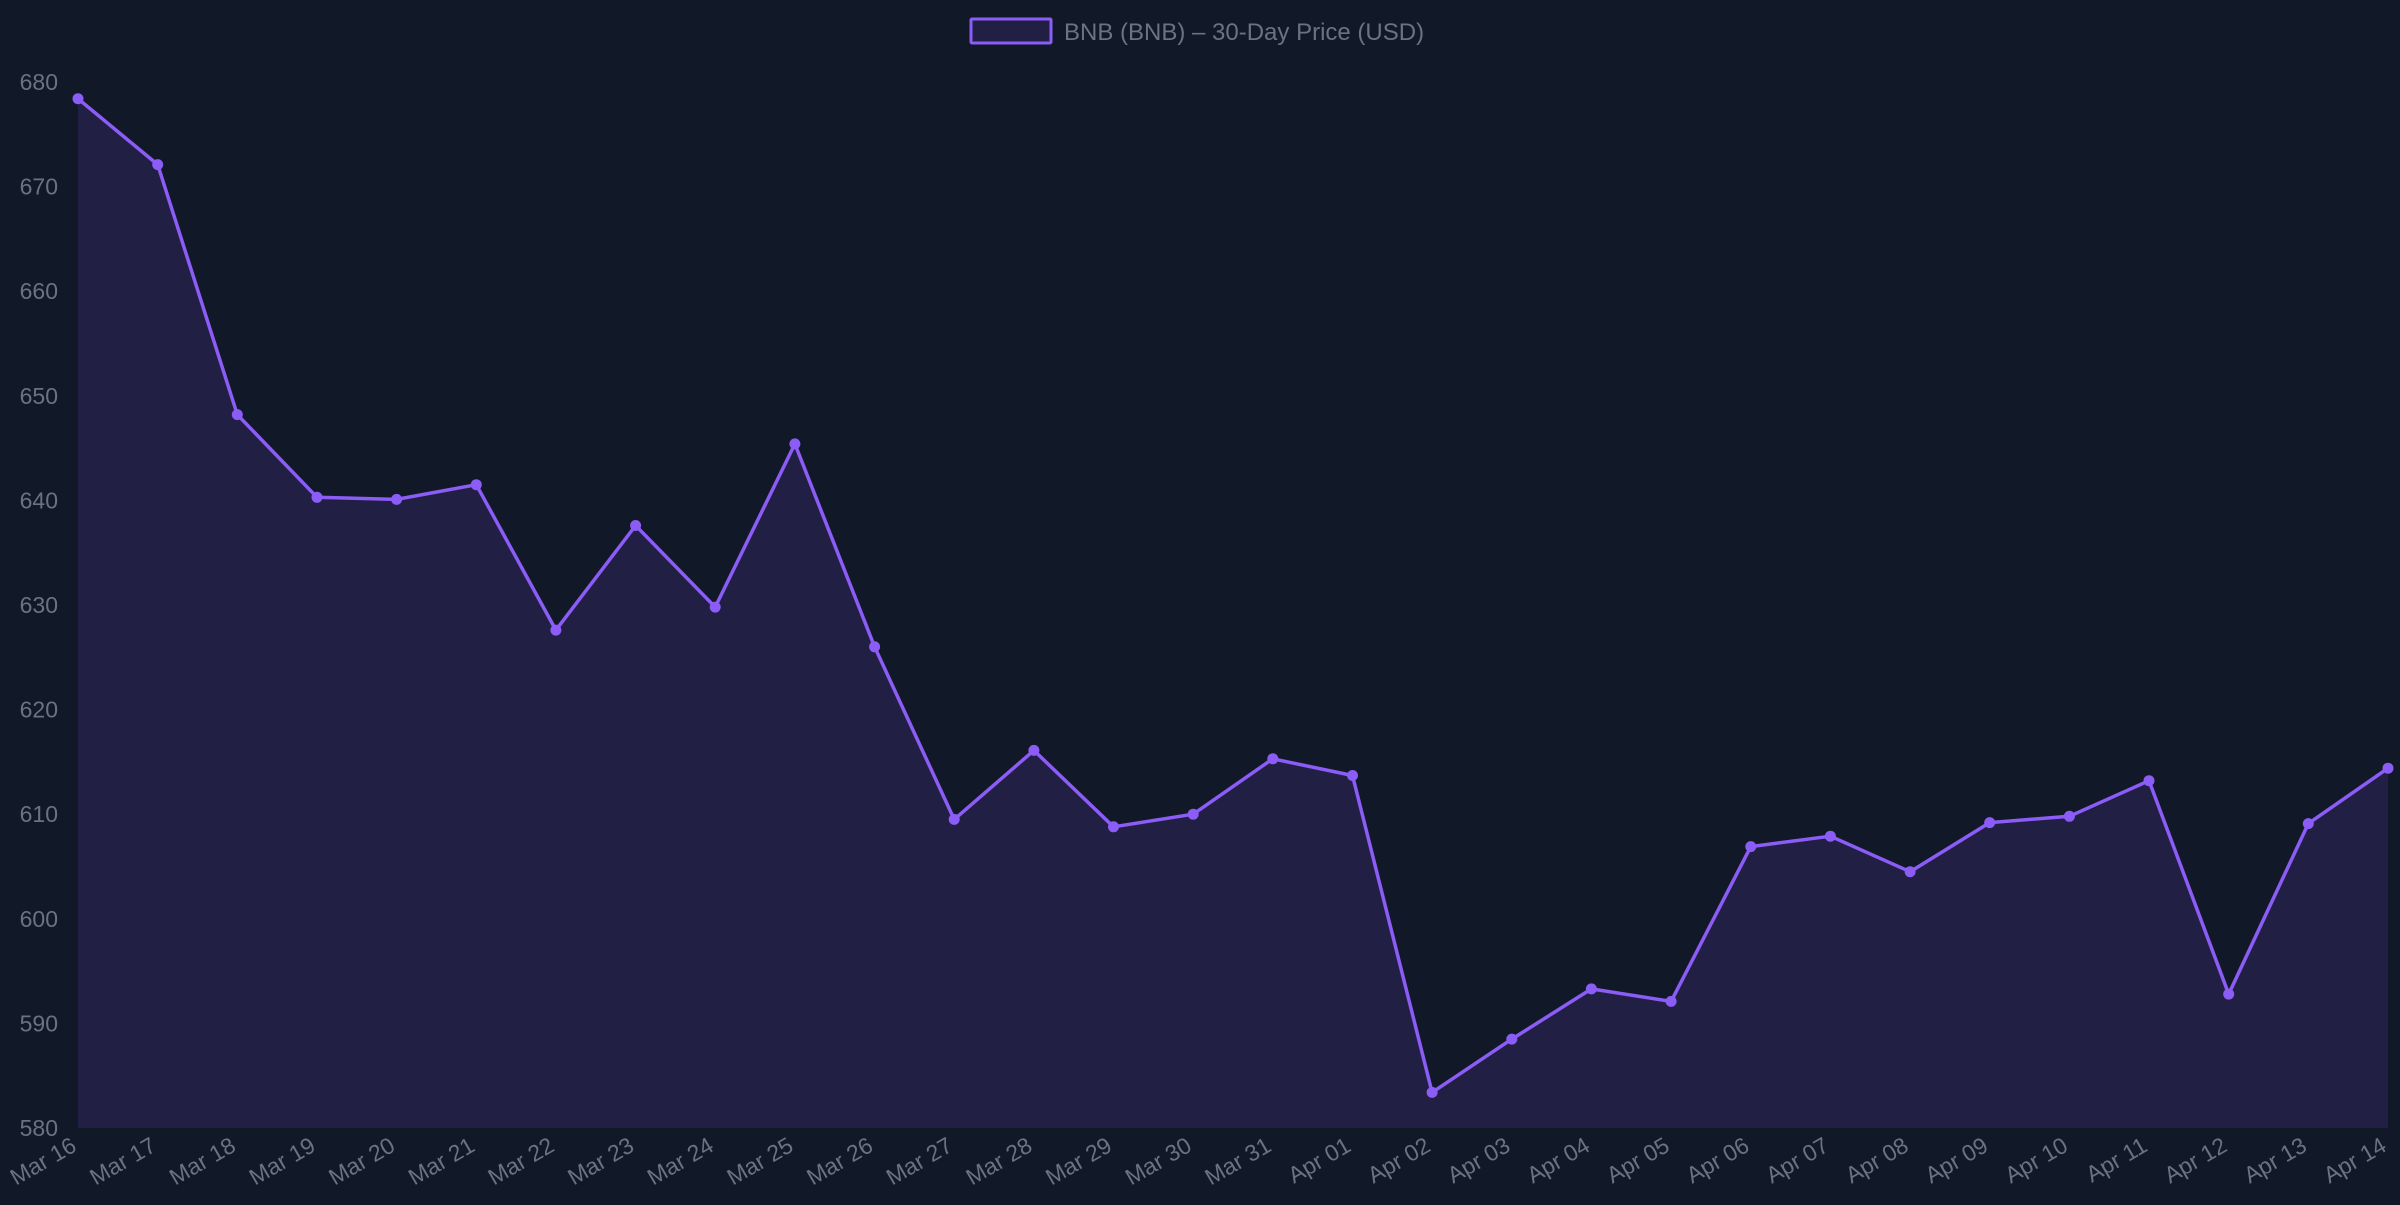 Image resolution: width=2400 pixels, height=1205 pixels. What do you see at coordinates (998, 1161) in the screenshot?
I see `x-tick-label: Mar 28` at bounding box center [998, 1161].